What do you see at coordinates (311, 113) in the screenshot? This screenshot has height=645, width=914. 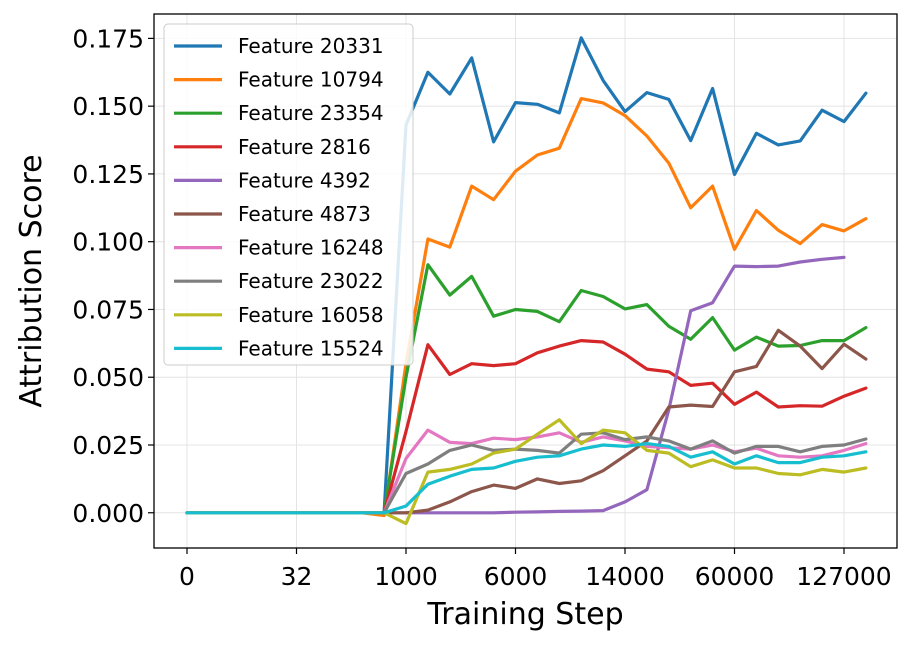 I see `legend-label: Feature 23354` at bounding box center [311, 113].